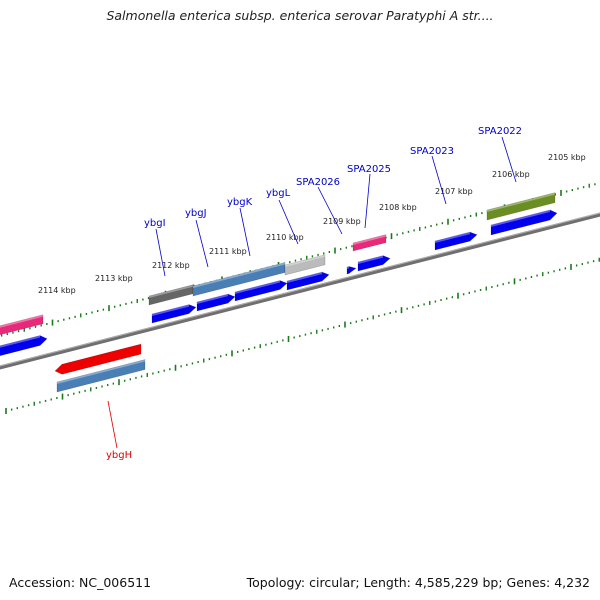 The height and width of the screenshot is (600, 600). I want to click on gene-label-spa2022: SPA2022, so click(500, 154).